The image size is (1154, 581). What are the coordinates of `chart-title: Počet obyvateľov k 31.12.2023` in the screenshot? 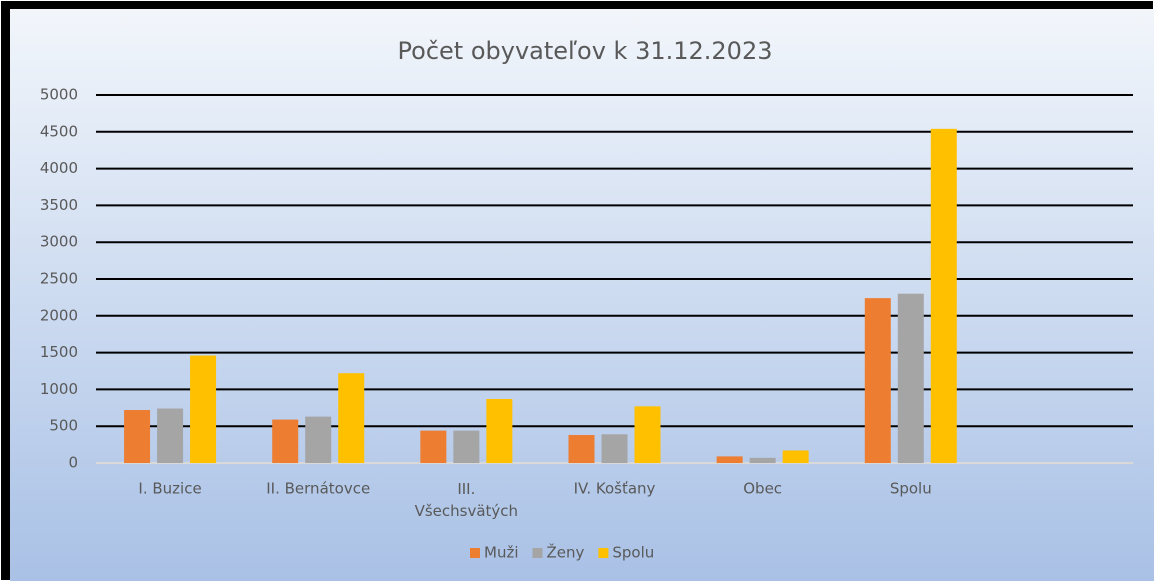 It's located at (585, 51).